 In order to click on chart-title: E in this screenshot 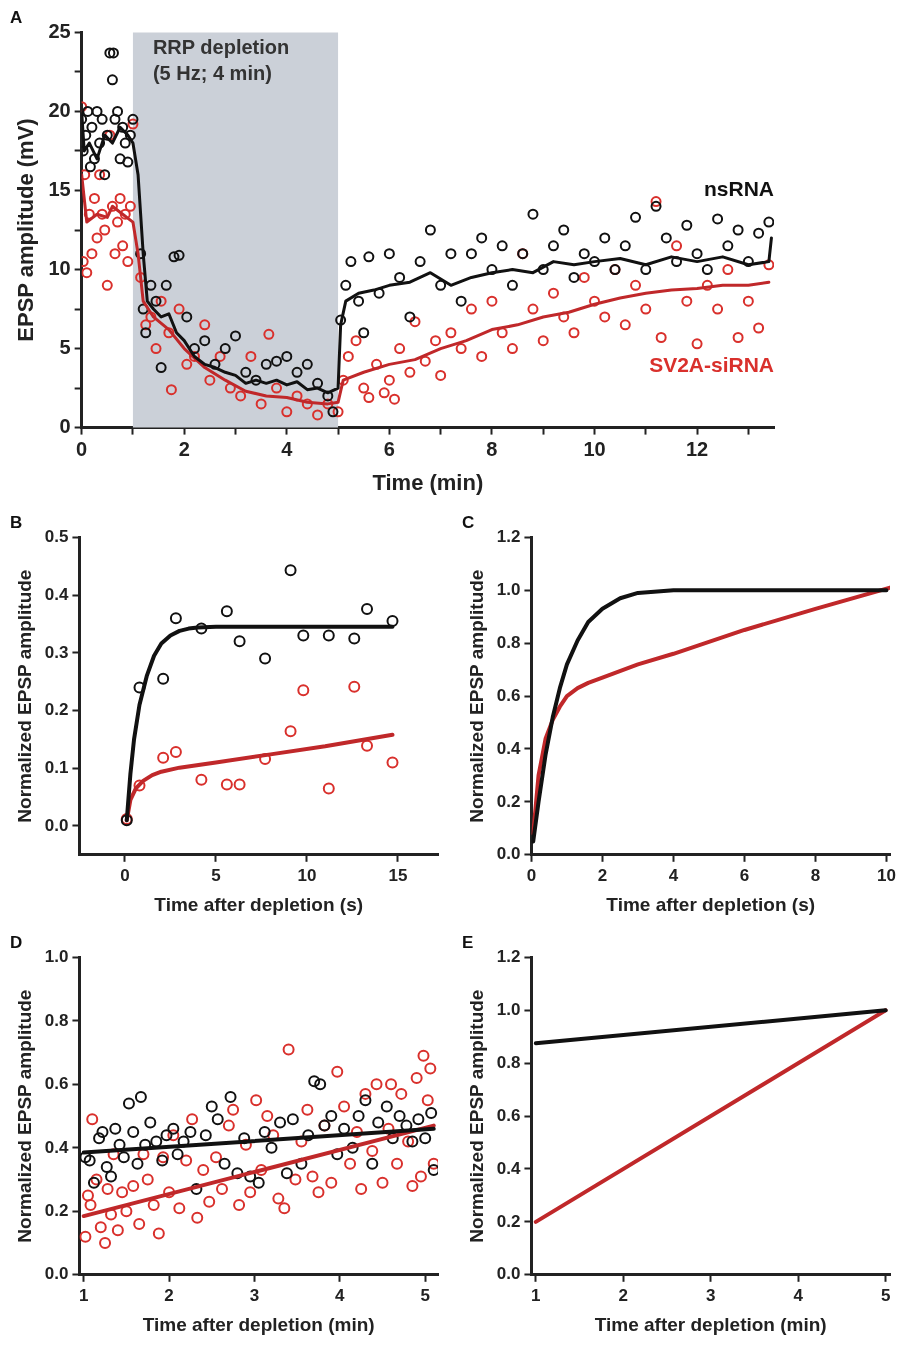, I will do `click(468, 942)`.